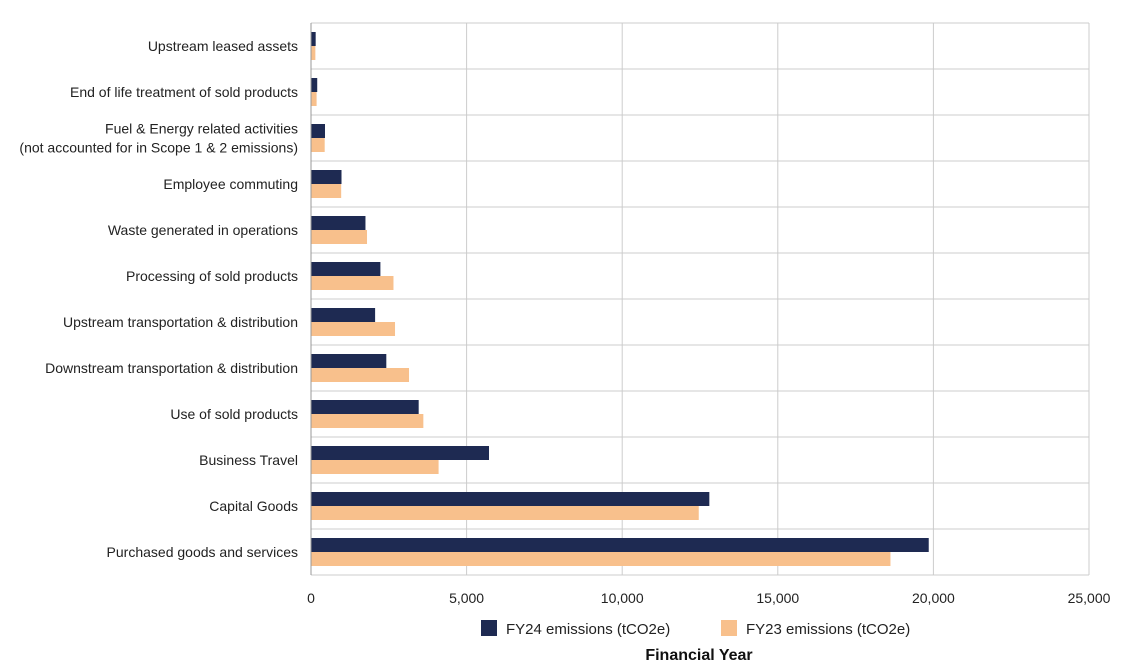 The height and width of the screenshot is (664, 1144). I want to click on category-label: Purchased goods and services, so click(202, 552).